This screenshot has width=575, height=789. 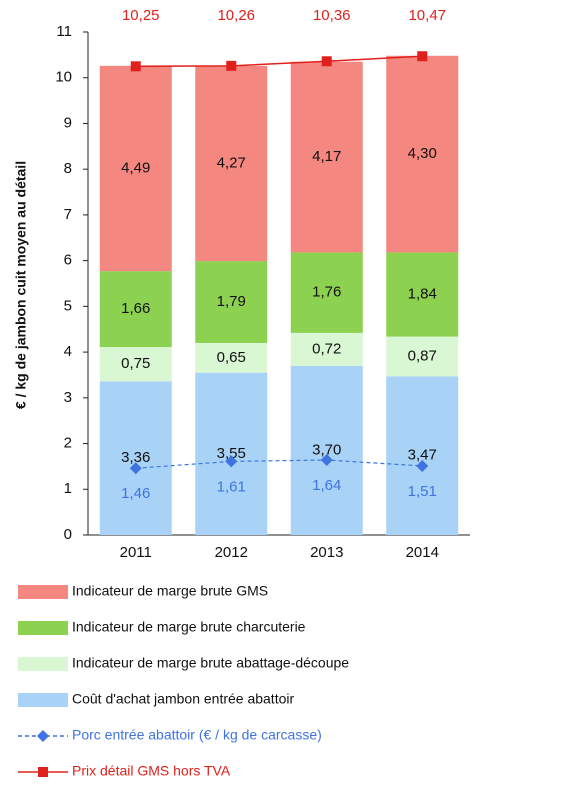 I want to click on value-label: 1,76, so click(x=326, y=292).